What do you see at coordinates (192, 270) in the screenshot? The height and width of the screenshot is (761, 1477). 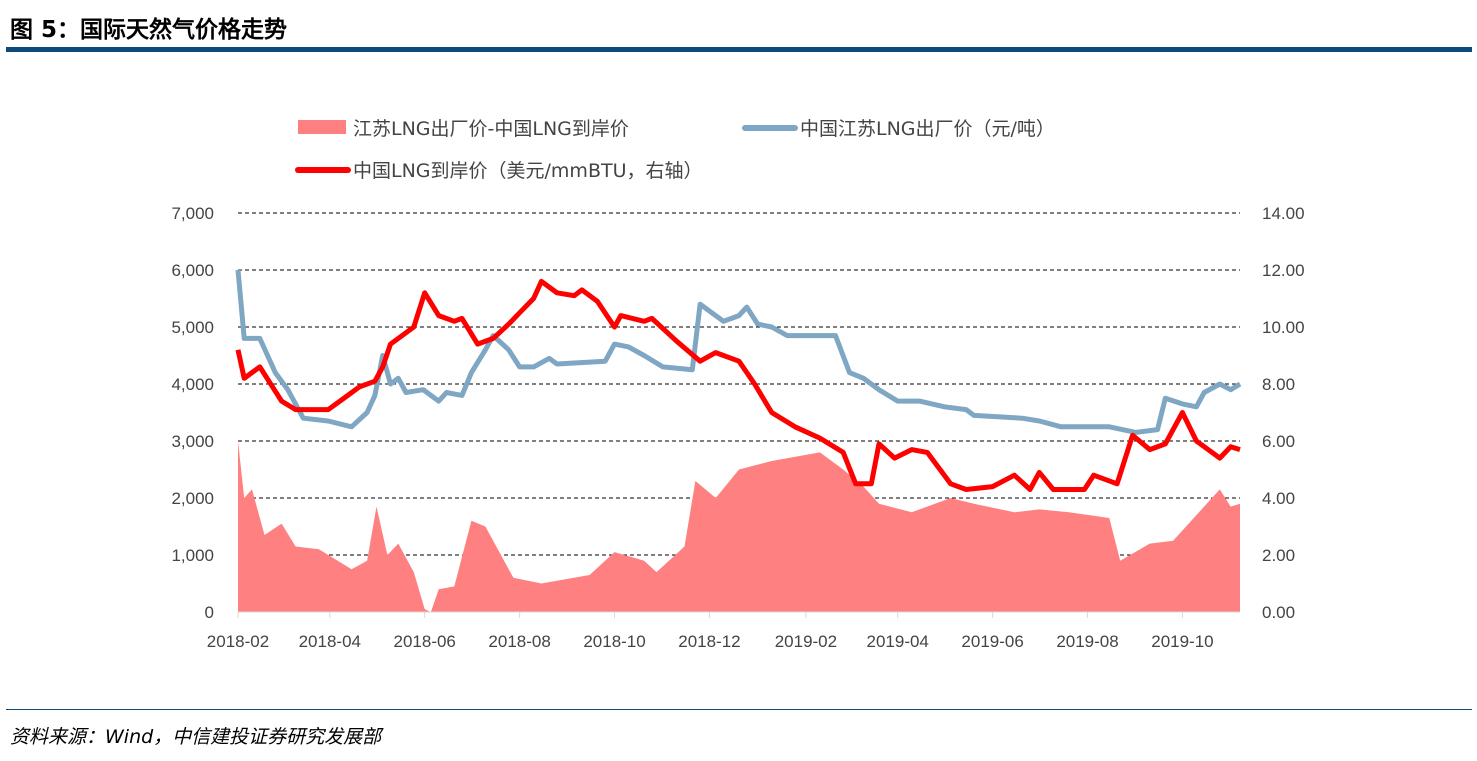 I see `left-tick-label: 6,000` at bounding box center [192, 270].